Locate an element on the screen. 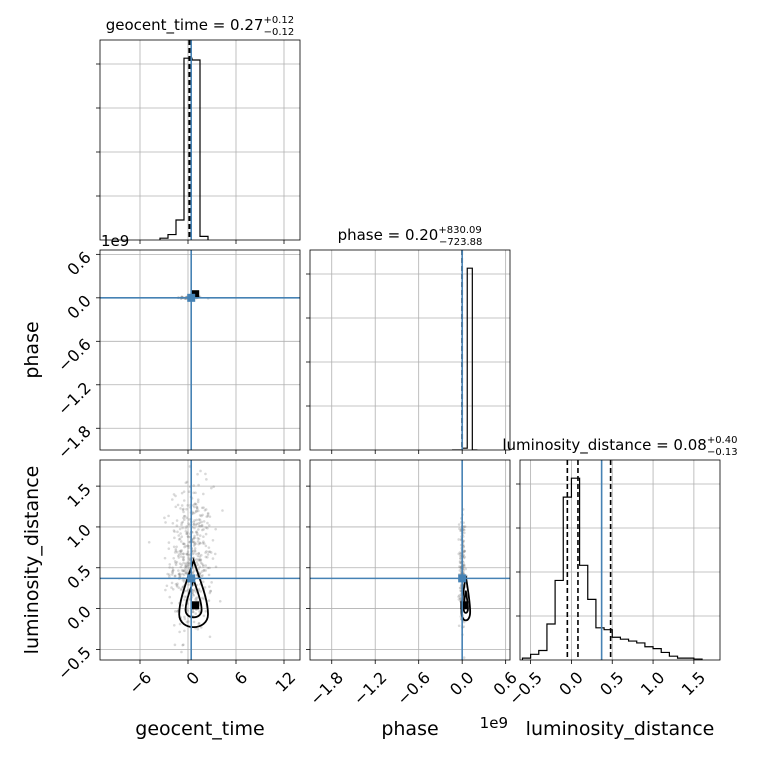 The image size is (760, 760). x-tick-label: 0 is located at coordinates (193, 678).